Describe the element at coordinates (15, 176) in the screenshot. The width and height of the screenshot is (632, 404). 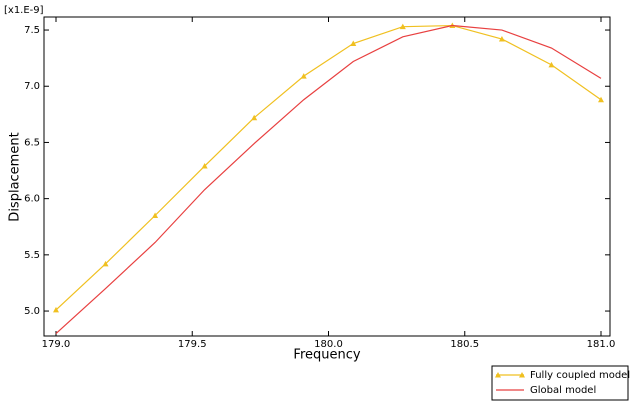
I see `y-axis-title: Displacement` at that location.